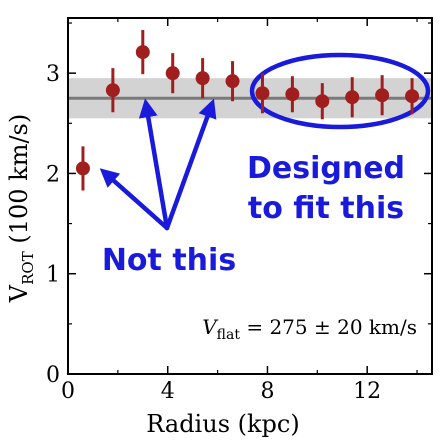 This screenshot has height=445, width=441. What do you see at coordinates (53, 275) in the screenshot?
I see `y-tick-label: 1` at bounding box center [53, 275].